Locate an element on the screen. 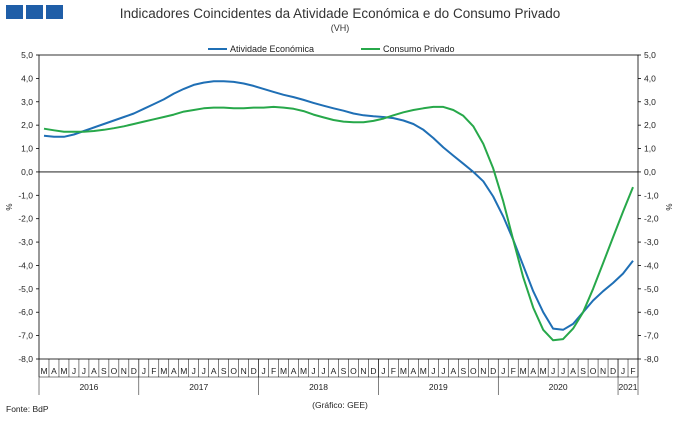 The height and width of the screenshot is (421, 680). y-tick-label-right: -1,0 is located at coordinates (651, 195).